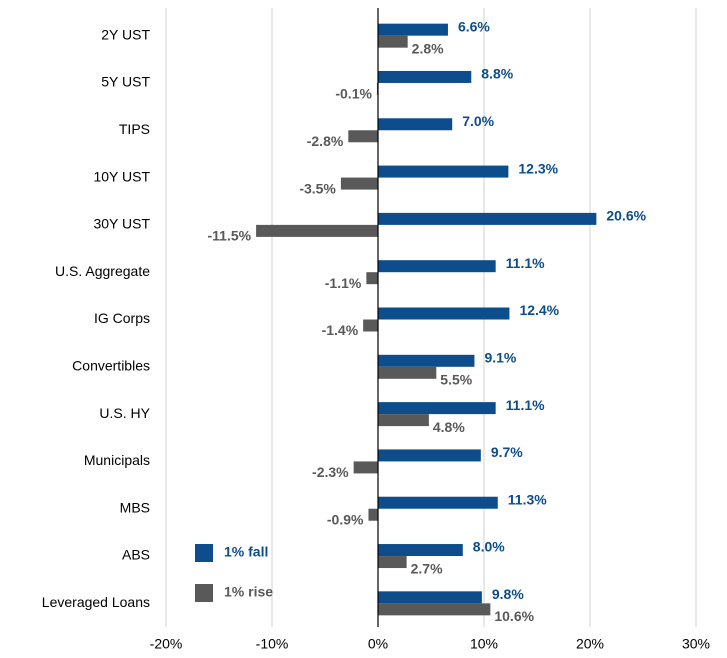 The width and height of the screenshot is (727, 658). I want to click on value-label: 8.8%, so click(497, 74).